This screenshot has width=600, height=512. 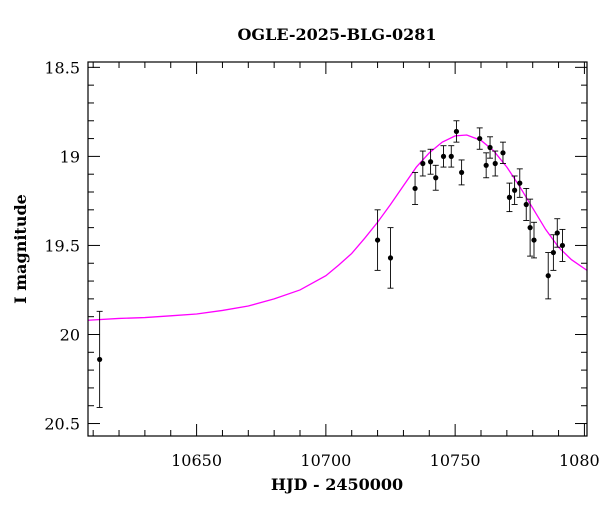 I want to click on x-tick-label: 10750, so click(x=455, y=460).